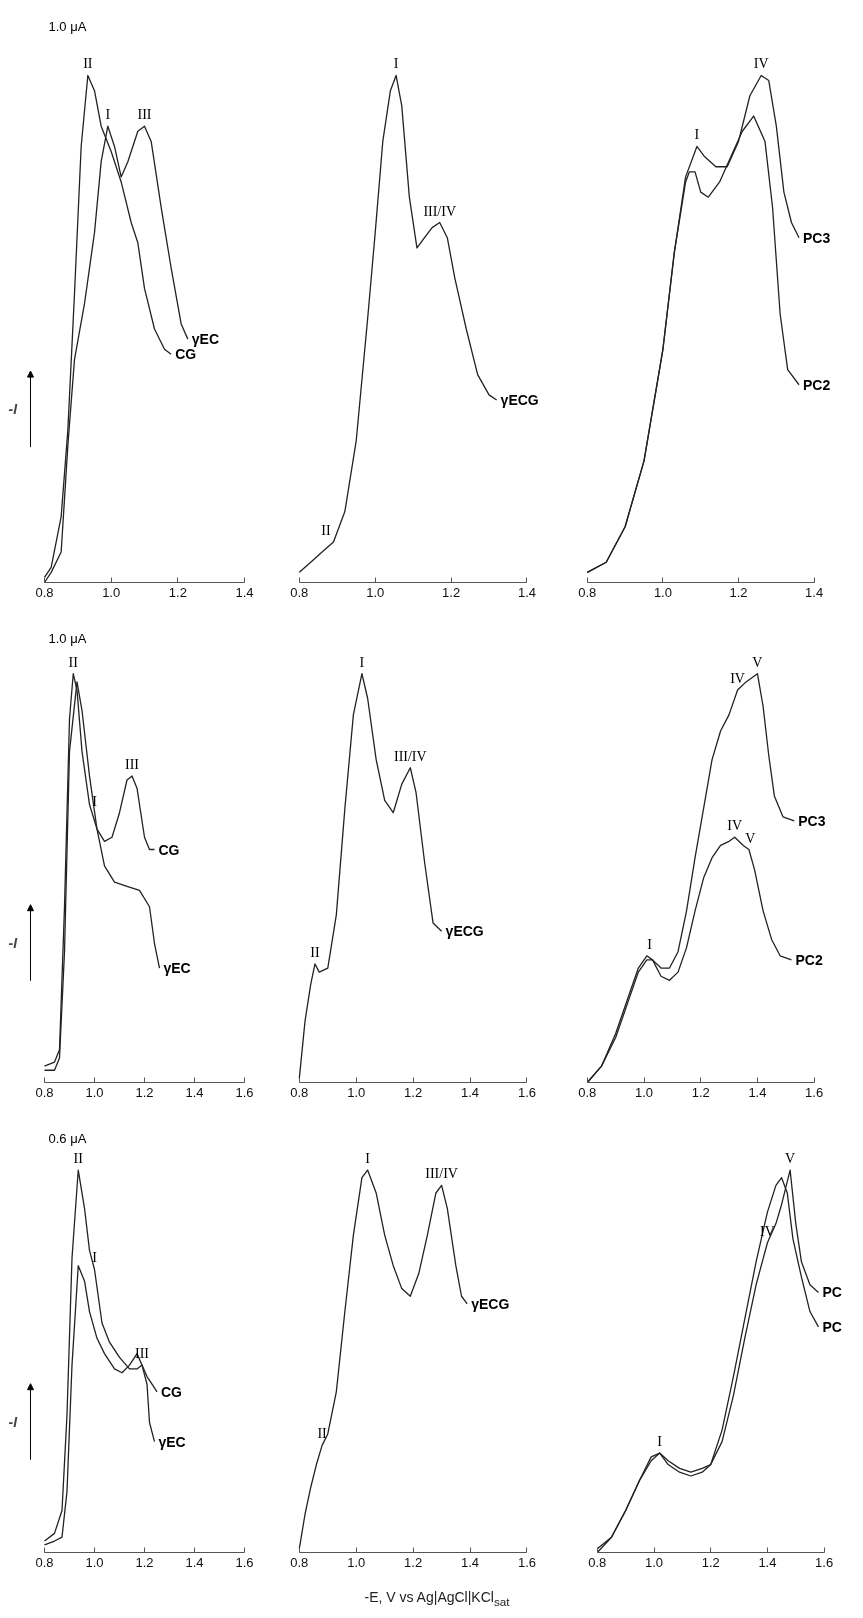 Image resolution: width=863 pixels, height=1618 pixels. I want to click on x-axis-title: -E, V vs Ag|AgCl|KCl$_{sat}$, so click(437, 1599).